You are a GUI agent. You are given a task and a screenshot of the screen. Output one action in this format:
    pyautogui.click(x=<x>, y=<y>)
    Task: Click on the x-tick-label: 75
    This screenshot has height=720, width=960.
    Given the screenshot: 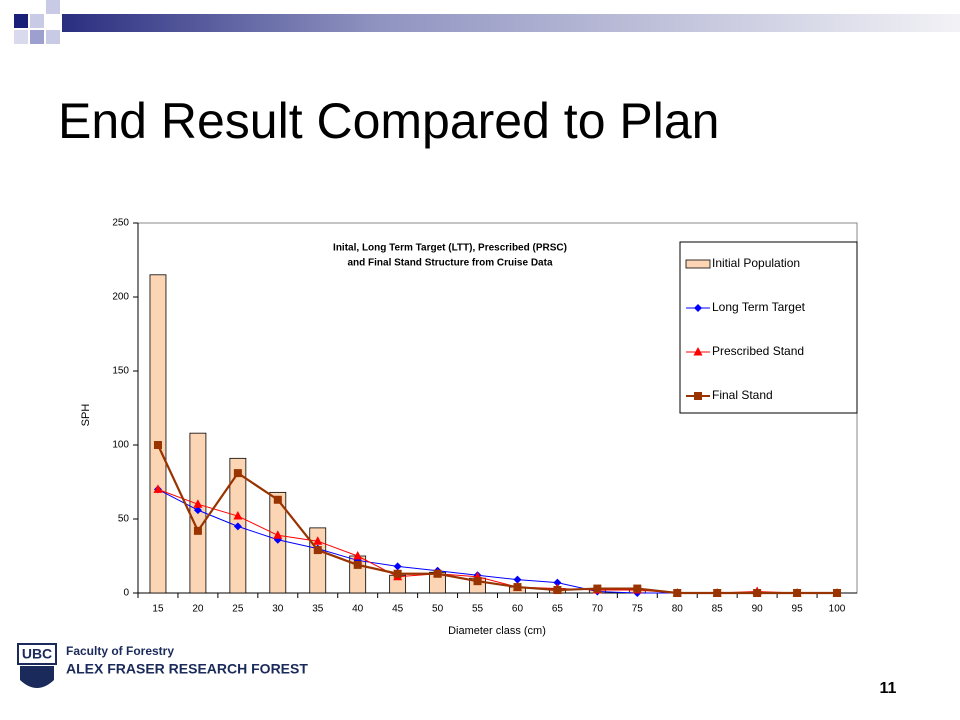 What is the action you would take?
    pyautogui.click(x=638, y=609)
    